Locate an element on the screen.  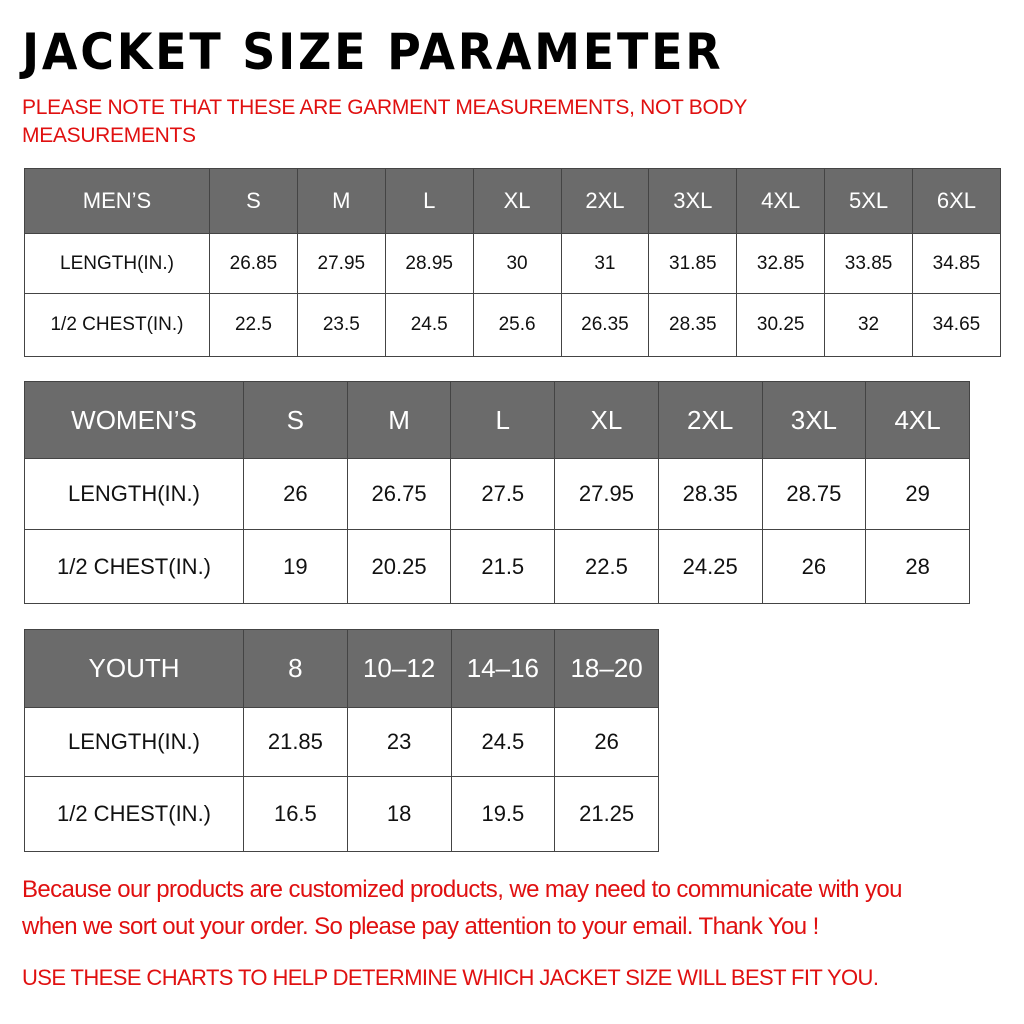
header-row: MEN’S S M L XL 2XL 3XL 4XL 5XL 6XL is located at coordinates (512, 201).